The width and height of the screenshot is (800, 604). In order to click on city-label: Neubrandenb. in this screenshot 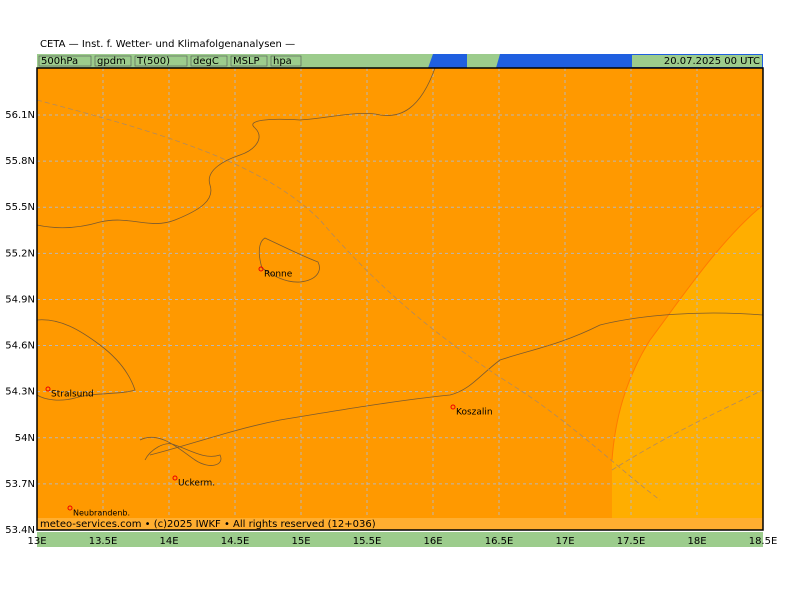, I will do `click(101, 513)`.